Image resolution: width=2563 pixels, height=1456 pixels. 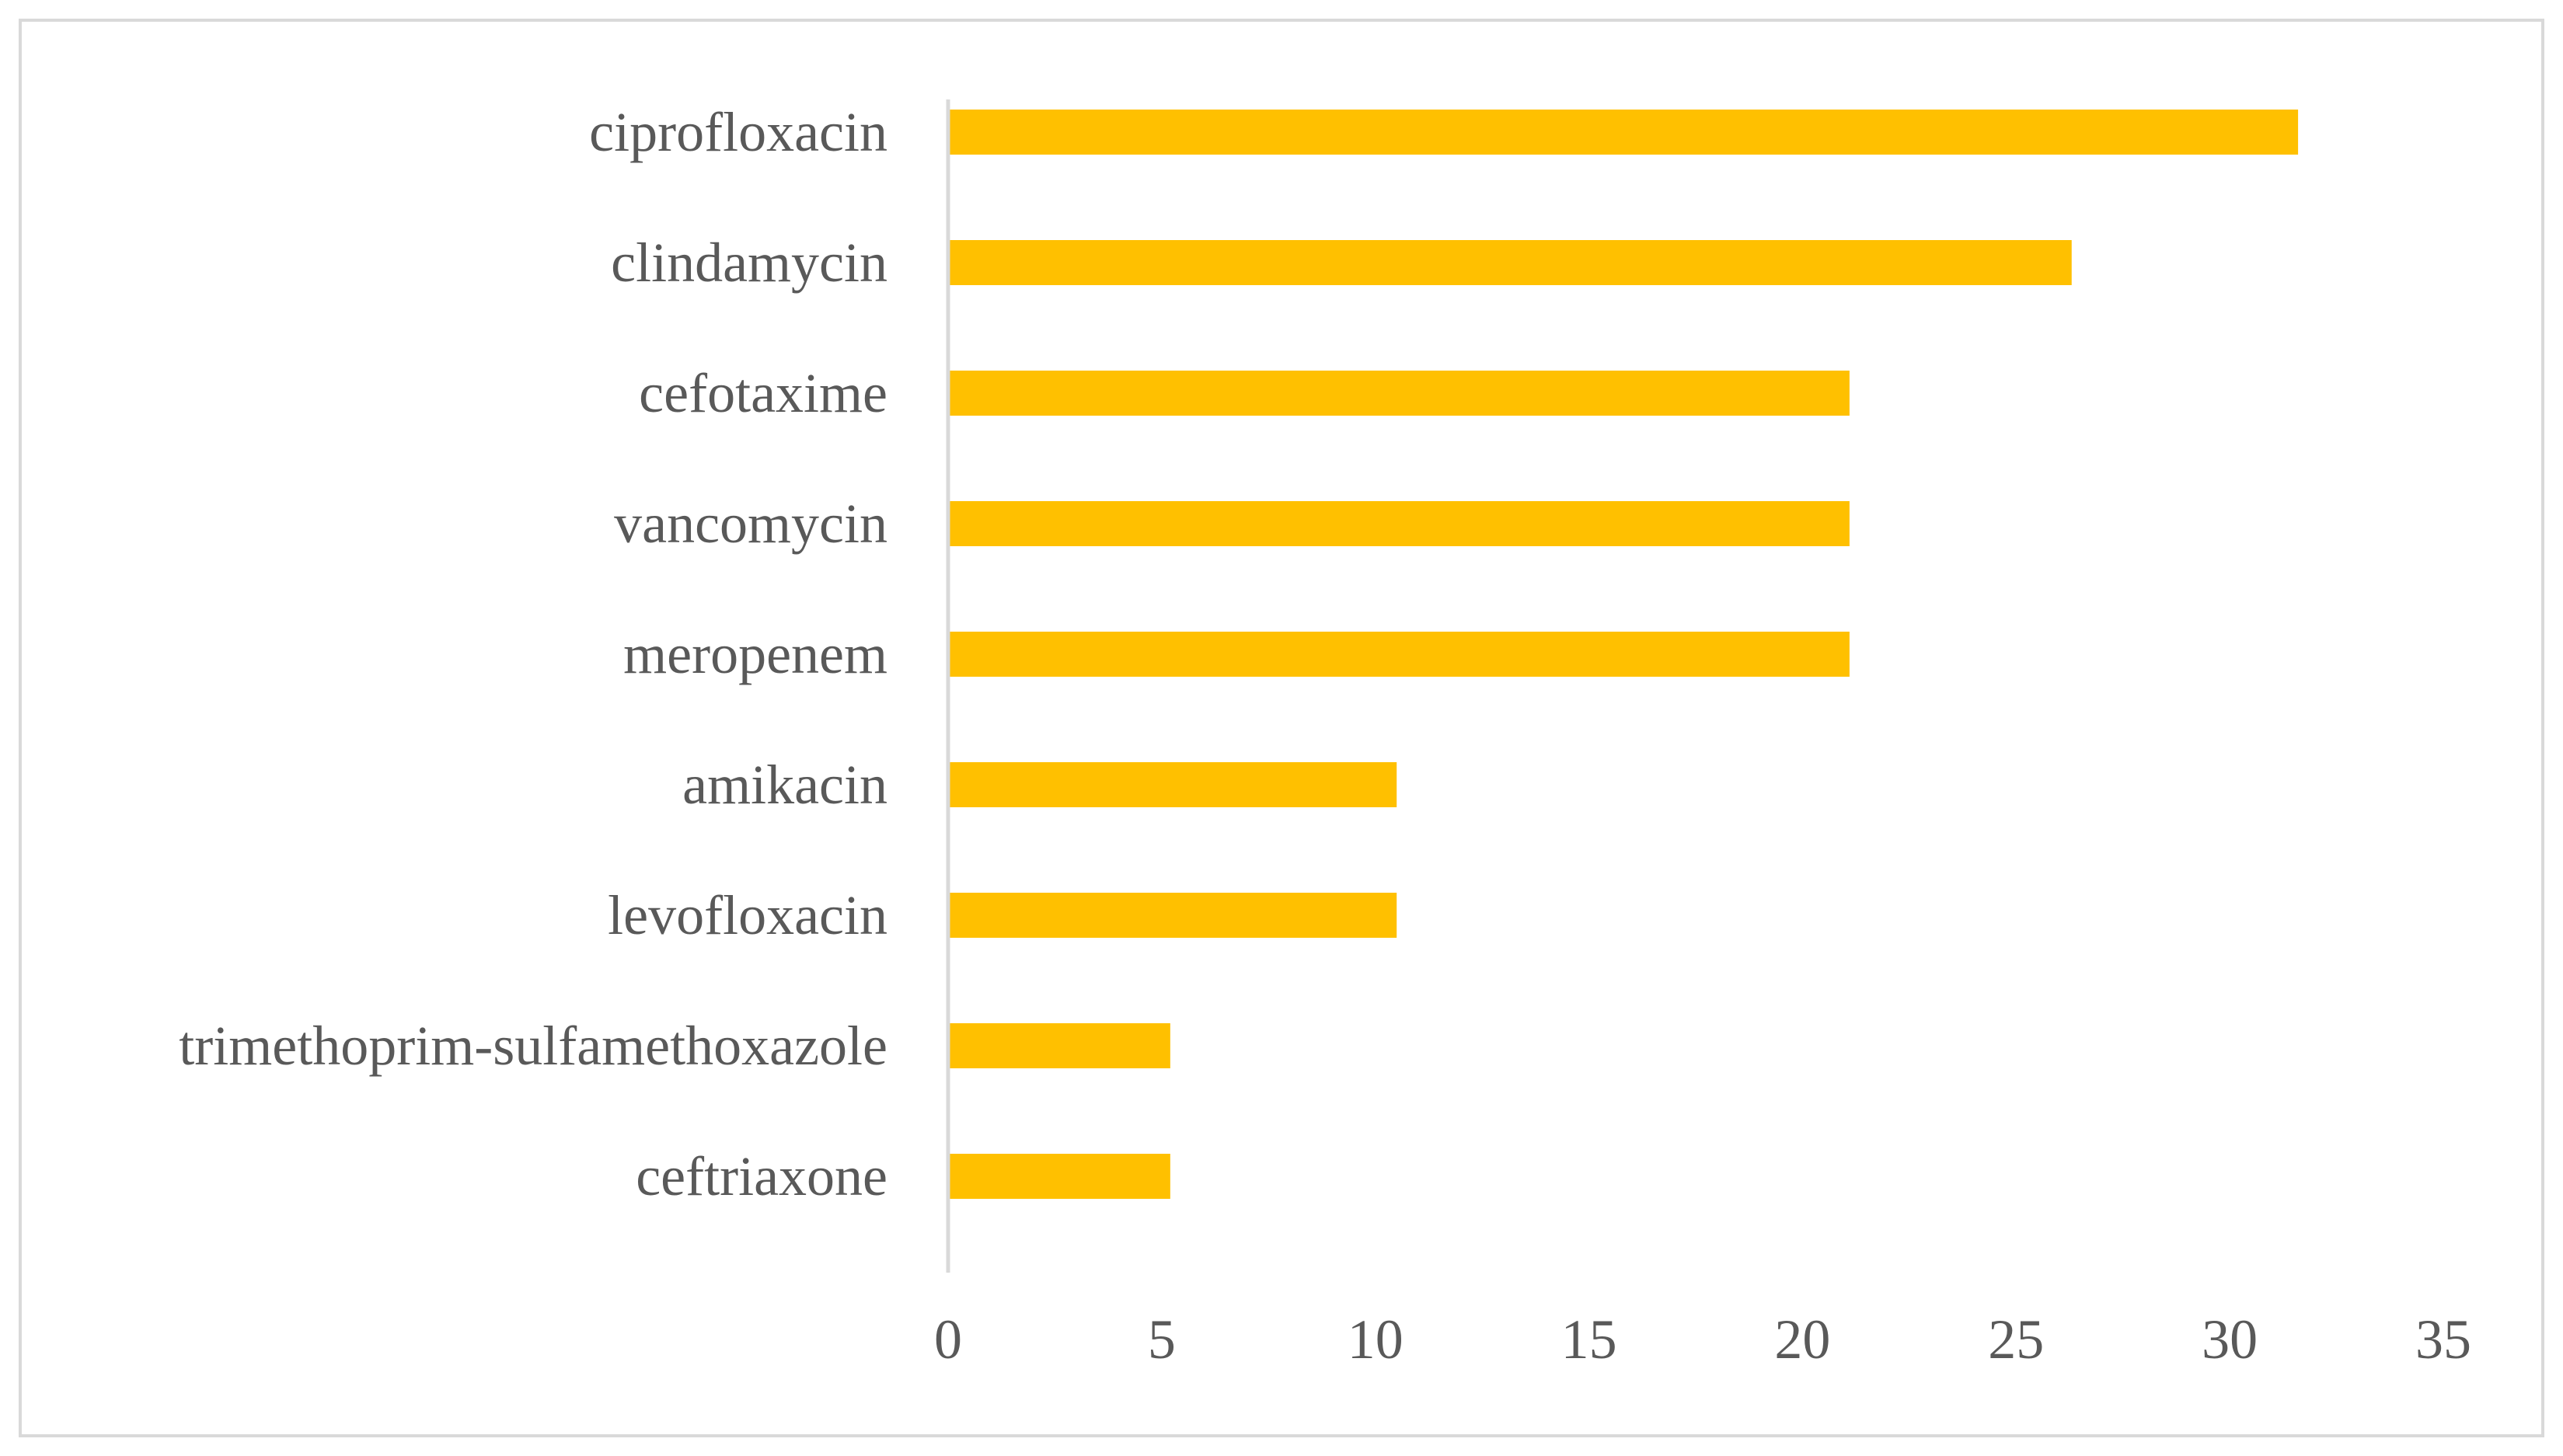 What do you see at coordinates (761, 1176) in the screenshot?
I see `category-label: ceftriaxone` at bounding box center [761, 1176].